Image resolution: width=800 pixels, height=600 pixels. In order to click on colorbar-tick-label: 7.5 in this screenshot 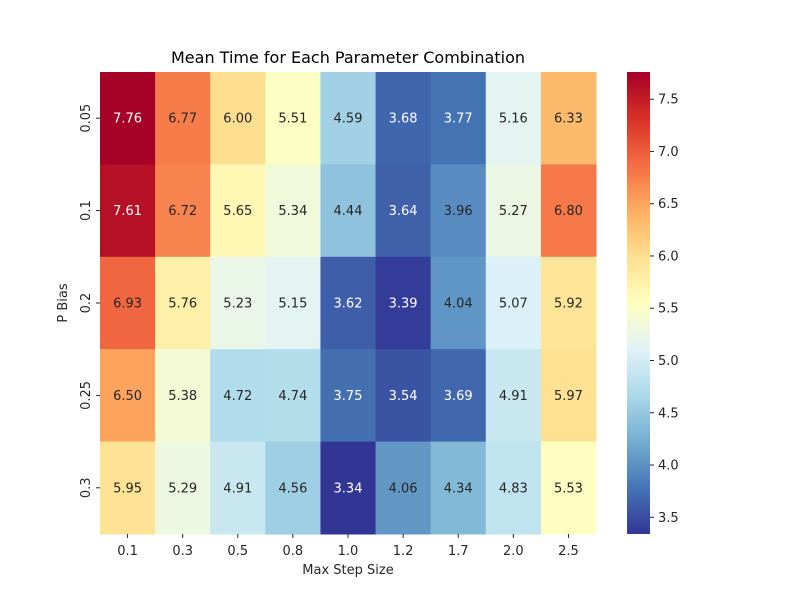, I will do `click(668, 100)`.